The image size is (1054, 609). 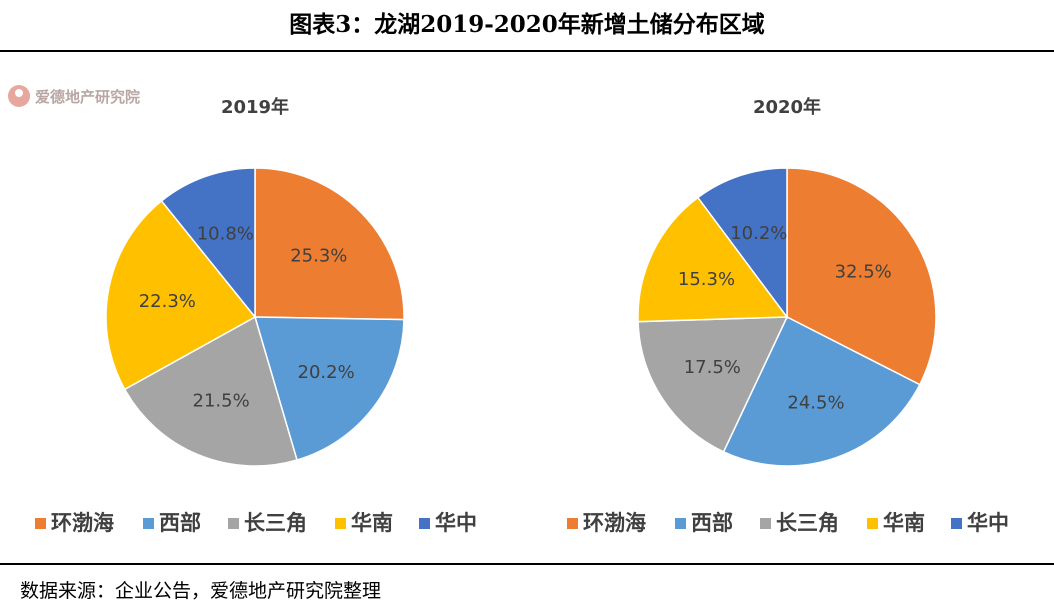 I want to click on source-note: 数据来源：企业公告，爱德地产研究院整理, so click(x=201, y=591).